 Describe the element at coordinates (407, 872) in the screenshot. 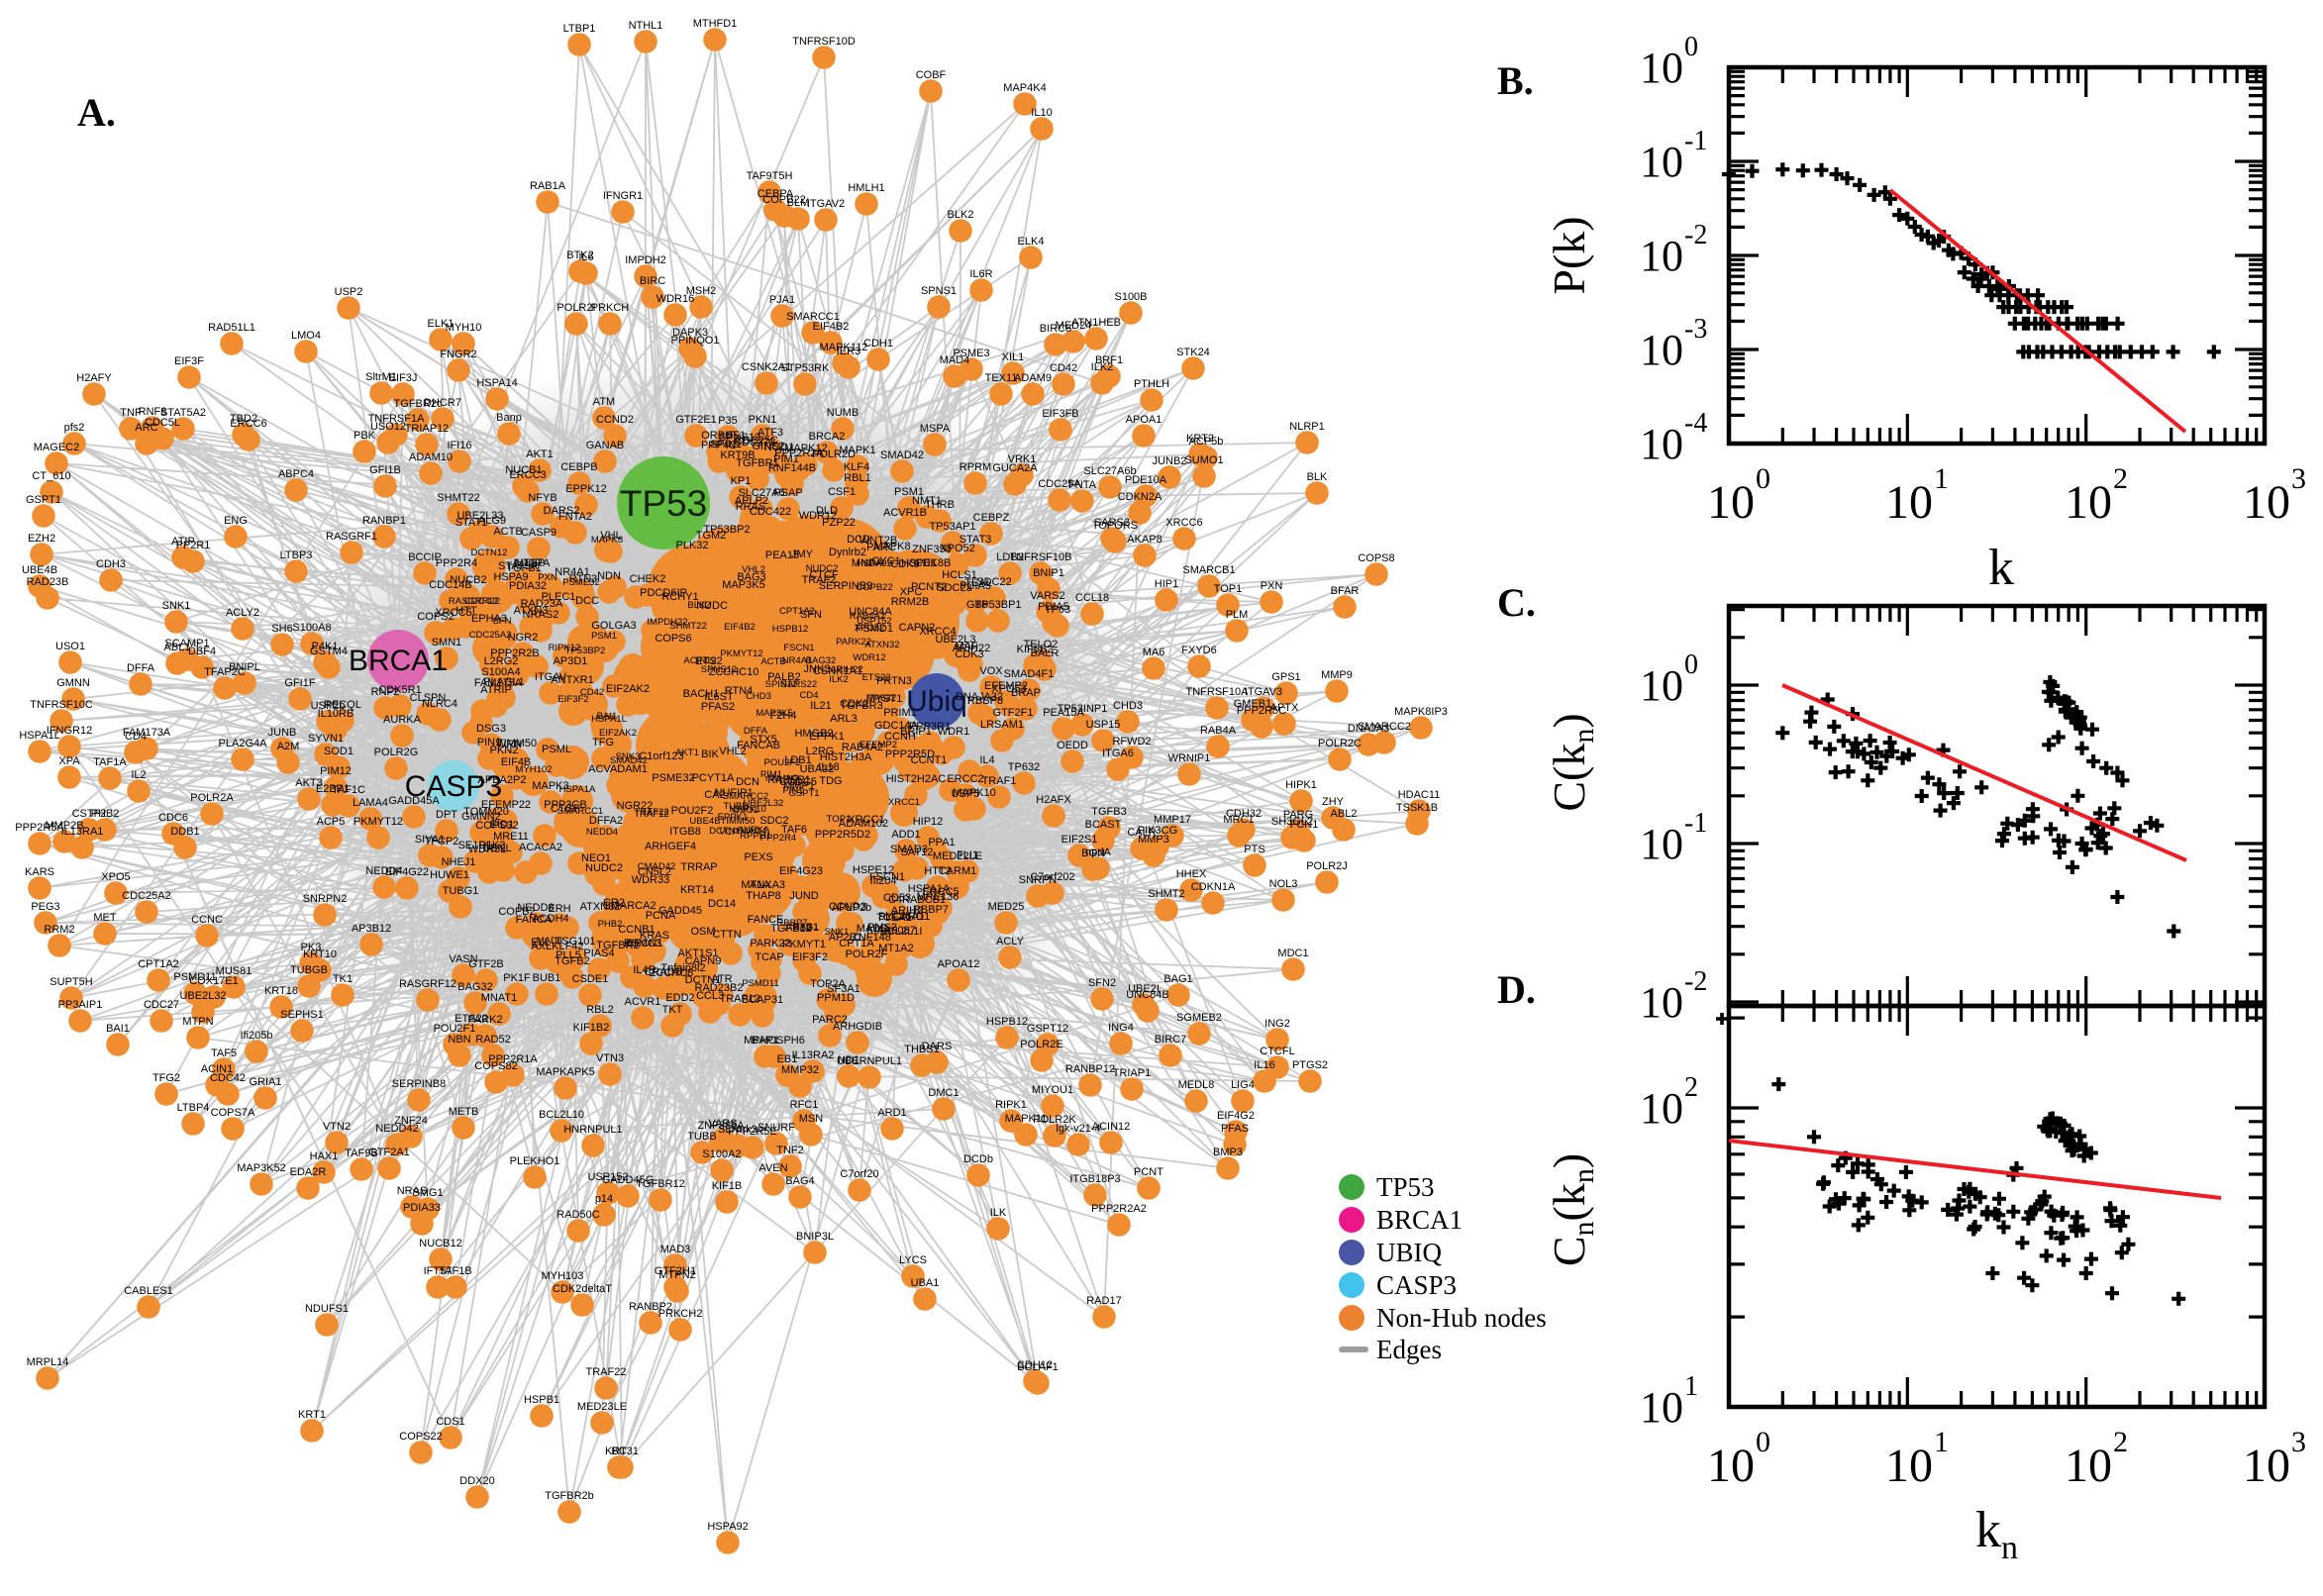

I see `svg-text: EIF4G22` at that location.